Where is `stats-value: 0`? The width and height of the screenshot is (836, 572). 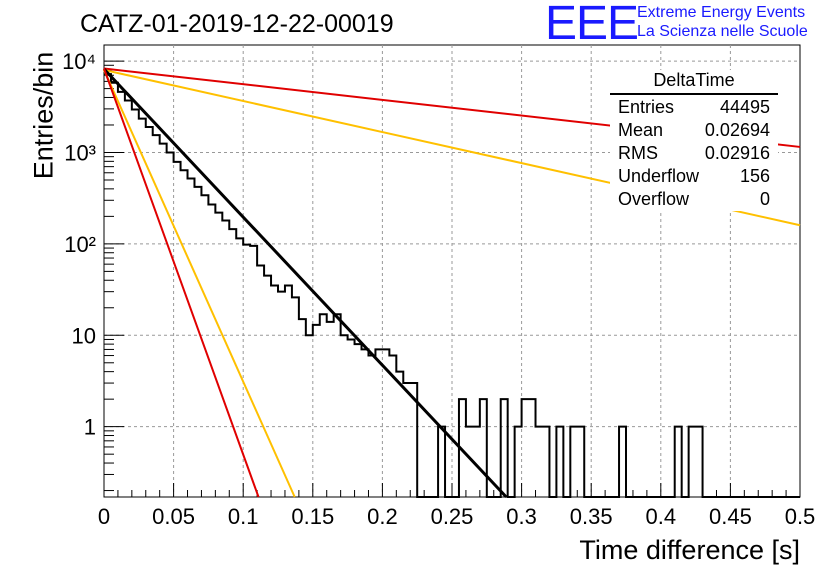
stats-value: 0 is located at coordinates (764, 199).